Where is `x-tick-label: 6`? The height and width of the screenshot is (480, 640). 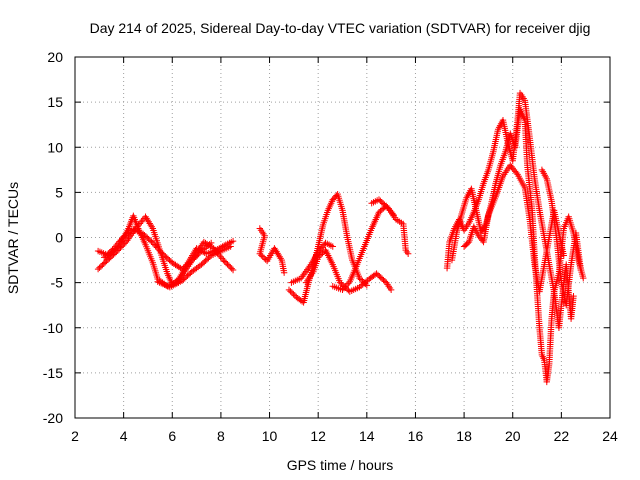 x-tick-label: 6 is located at coordinates (172, 436).